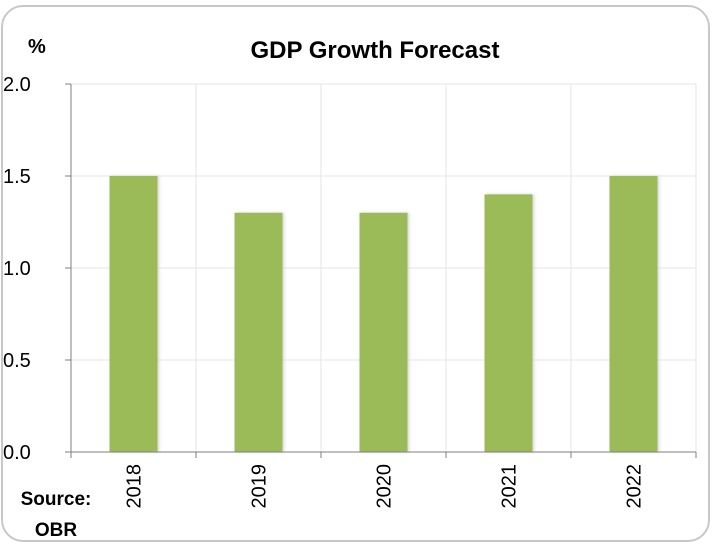  Describe the element at coordinates (17, 269) in the screenshot. I see `y-tick-label: 1.0` at that location.